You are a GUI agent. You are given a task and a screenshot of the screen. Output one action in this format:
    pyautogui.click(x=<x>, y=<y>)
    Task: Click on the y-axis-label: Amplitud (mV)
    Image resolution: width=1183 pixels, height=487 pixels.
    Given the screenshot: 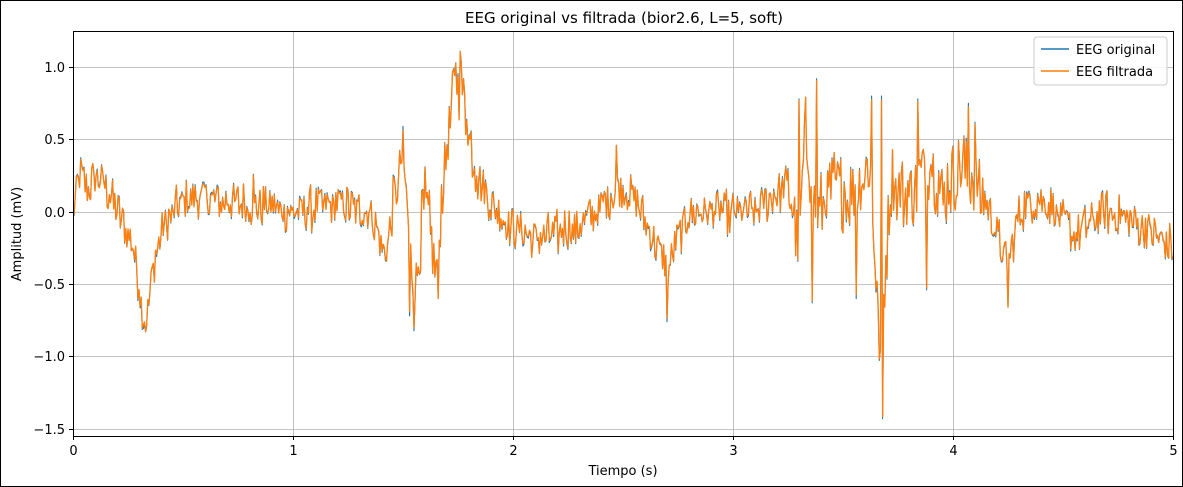 What is the action you would take?
    pyautogui.click(x=17, y=234)
    